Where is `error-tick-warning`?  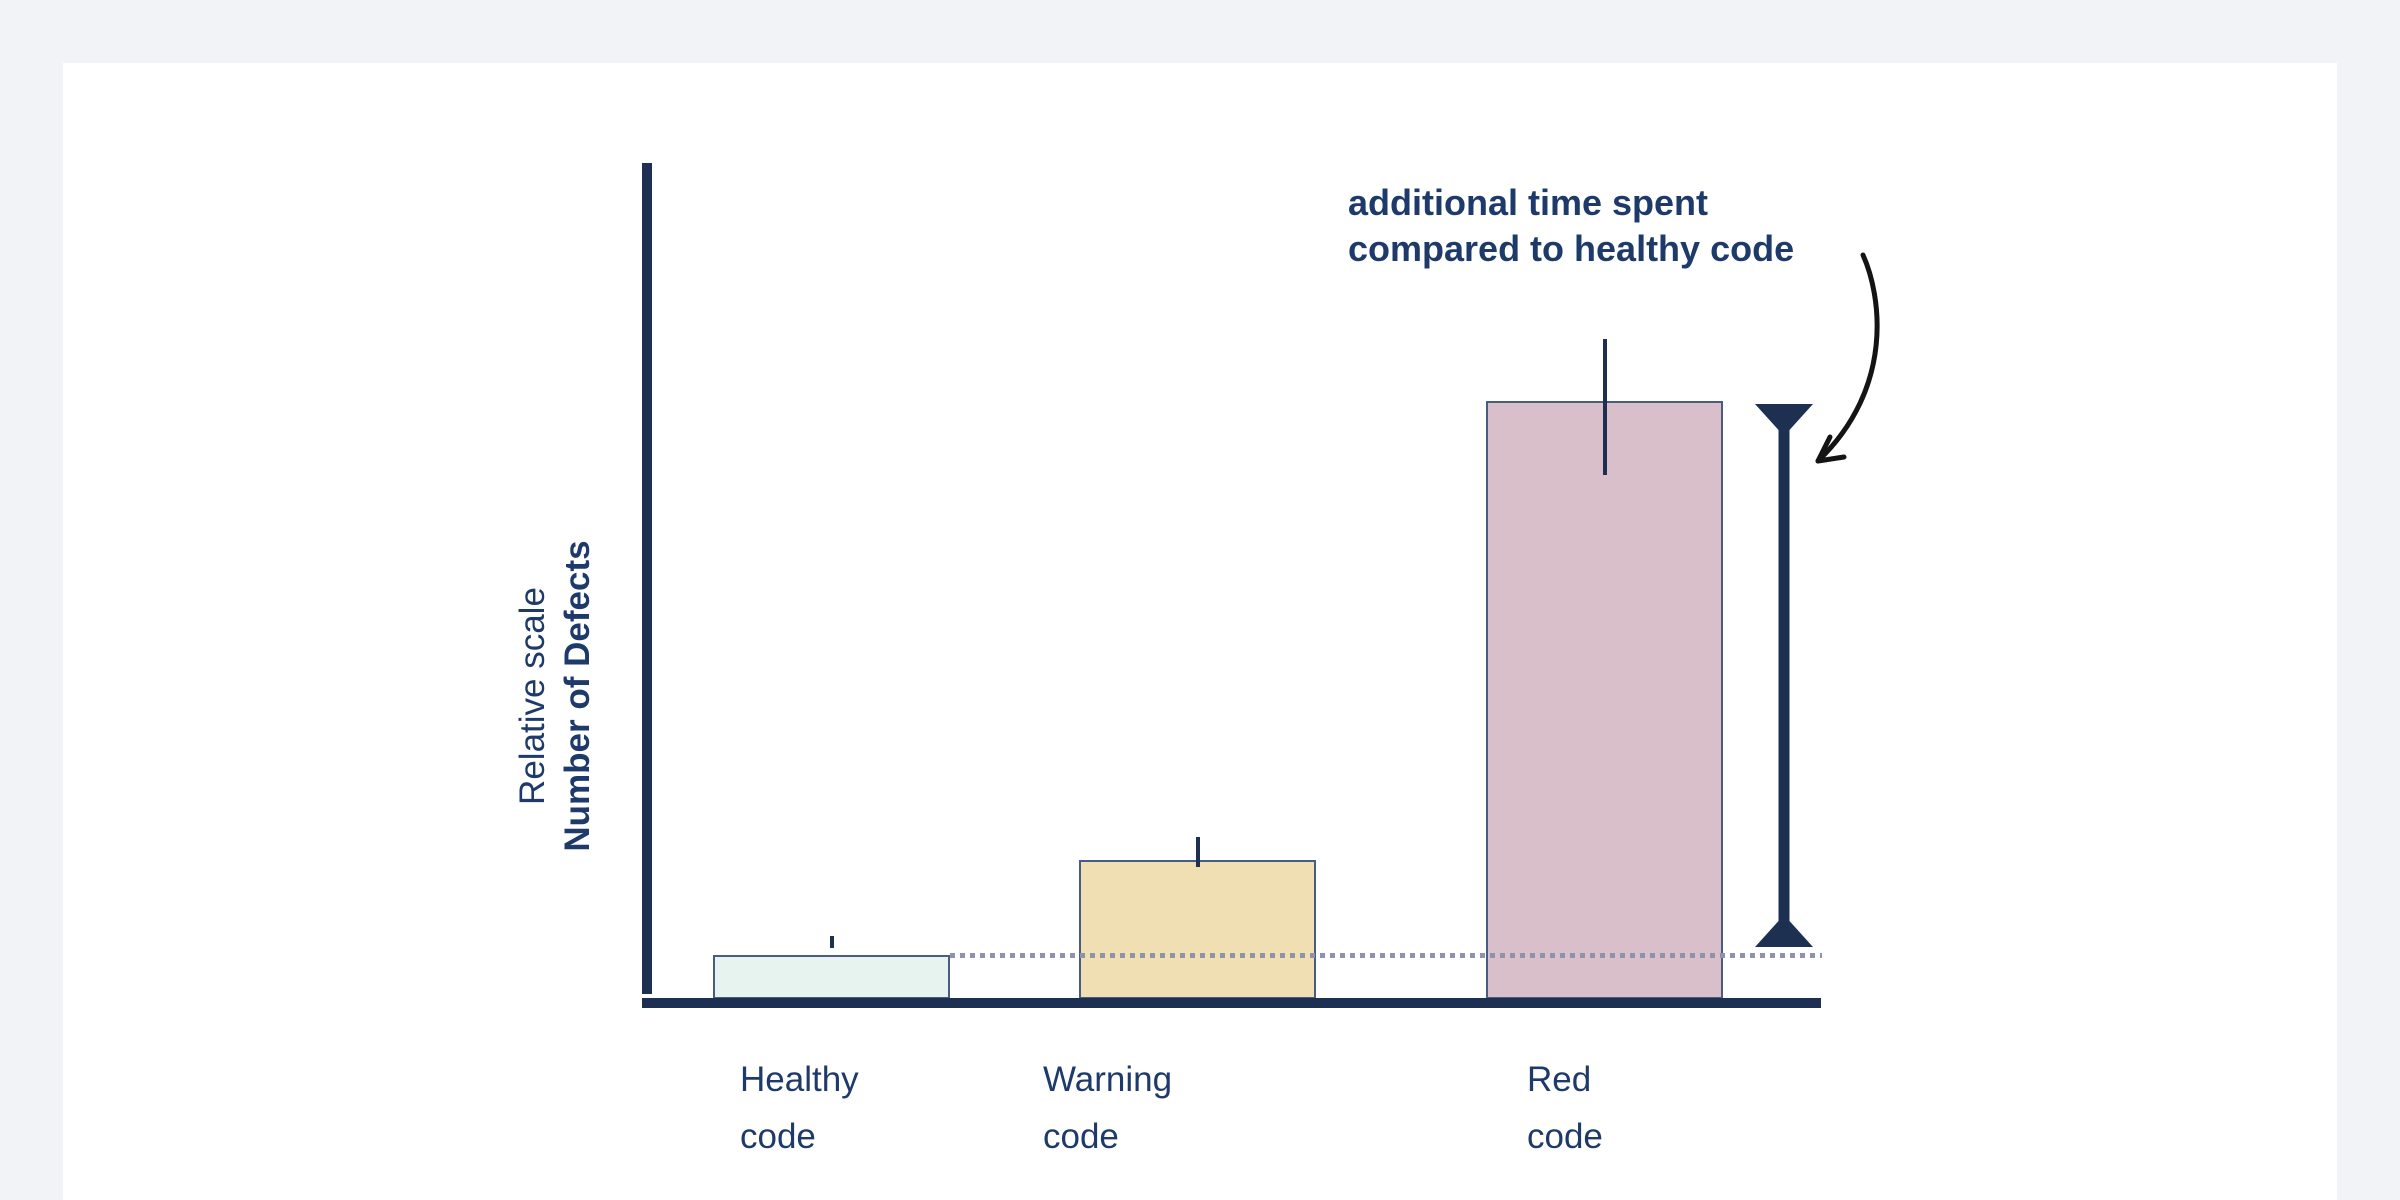
error-tick-warning is located at coordinates (1198, 852).